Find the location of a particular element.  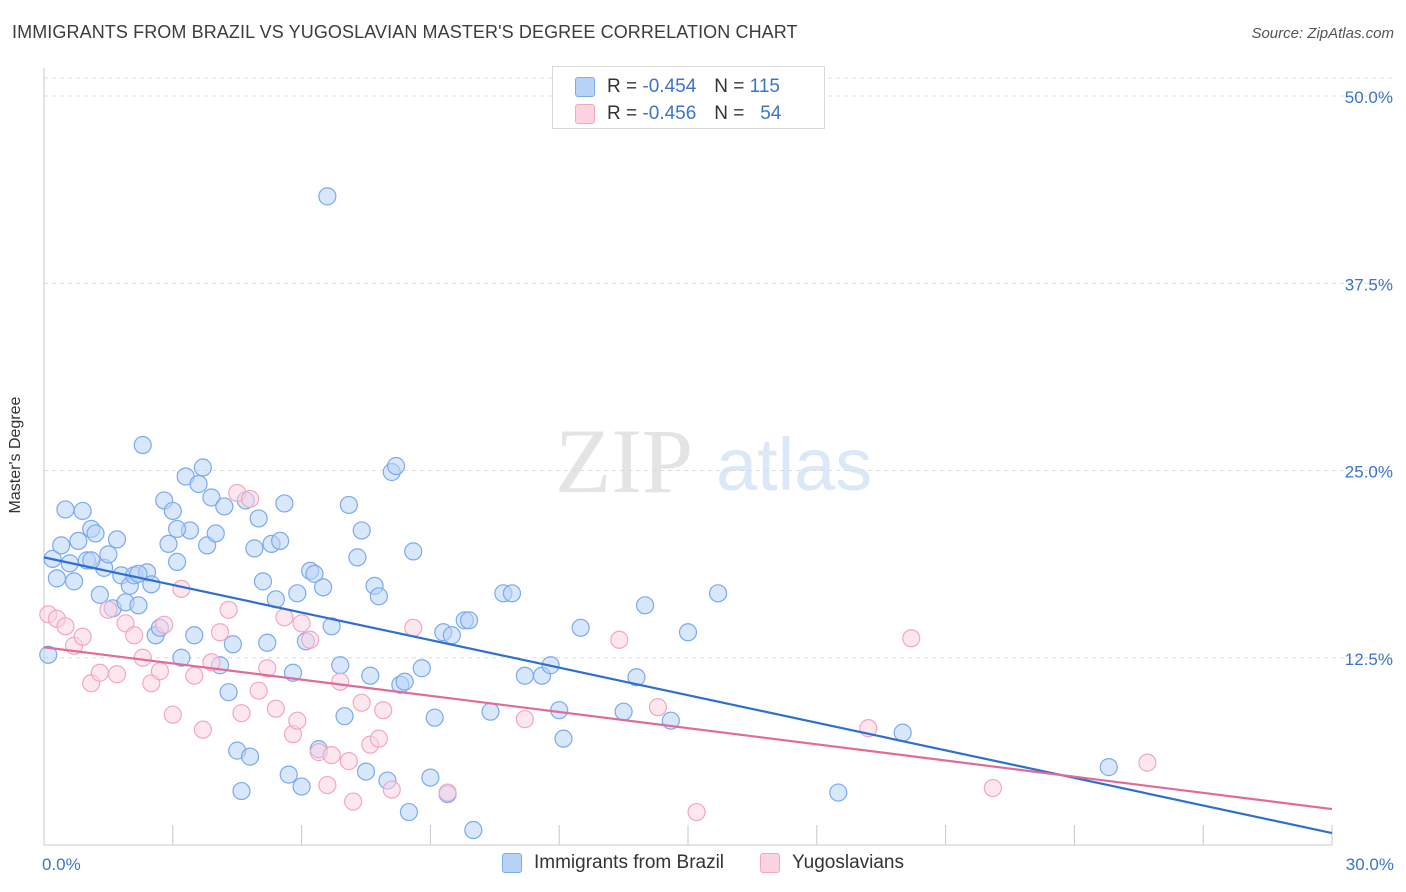

legend-row-brazil: R = -0.454 N = 115 is located at coordinates (677, 87).